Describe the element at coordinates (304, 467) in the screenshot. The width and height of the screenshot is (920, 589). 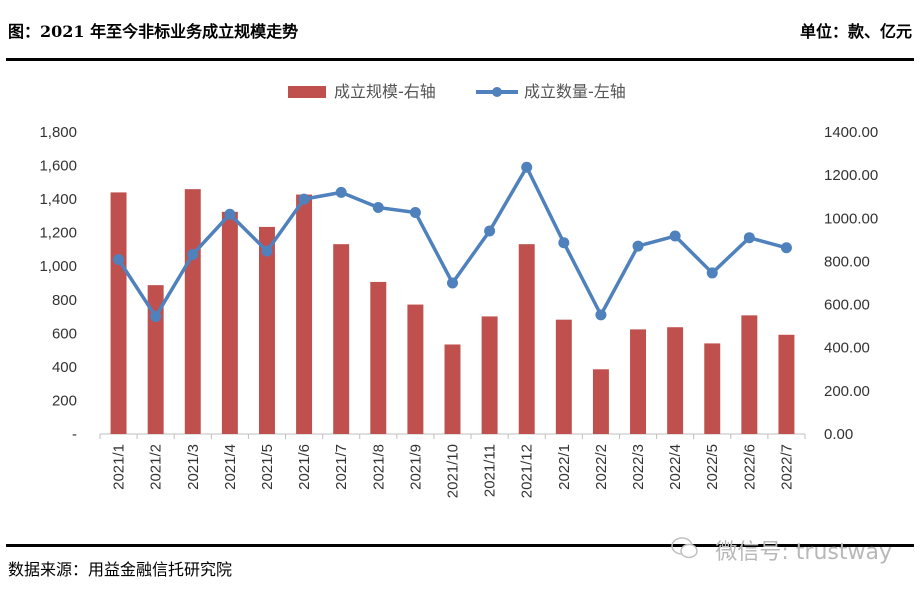
I see `x-axis-tick-label: 2021/6` at that location.